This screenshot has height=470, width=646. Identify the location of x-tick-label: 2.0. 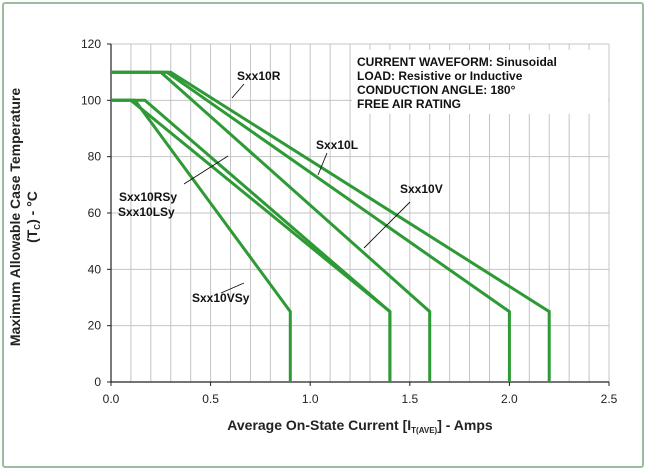
(509, 399).